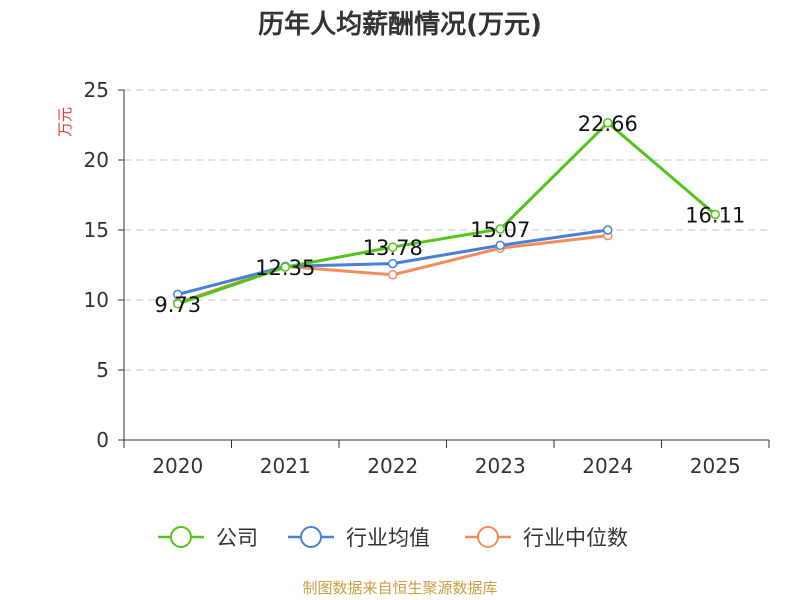 This screenshot has width=800, height=600. Describe the element at coordinates (388, 538) in the screenshot. I see `legend-label: 行业均值` at that location.